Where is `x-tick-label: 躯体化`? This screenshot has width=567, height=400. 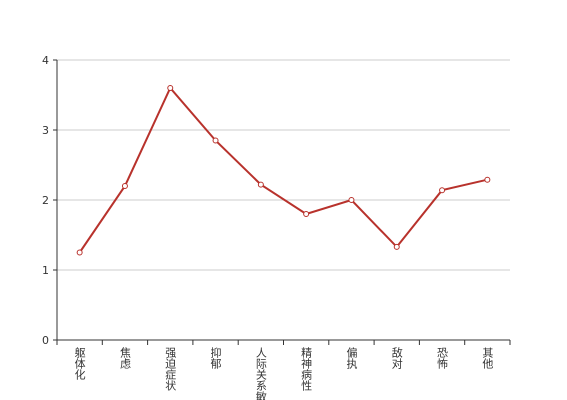
x-tick-label: 躯体化 is located at coordinates (79, 364).